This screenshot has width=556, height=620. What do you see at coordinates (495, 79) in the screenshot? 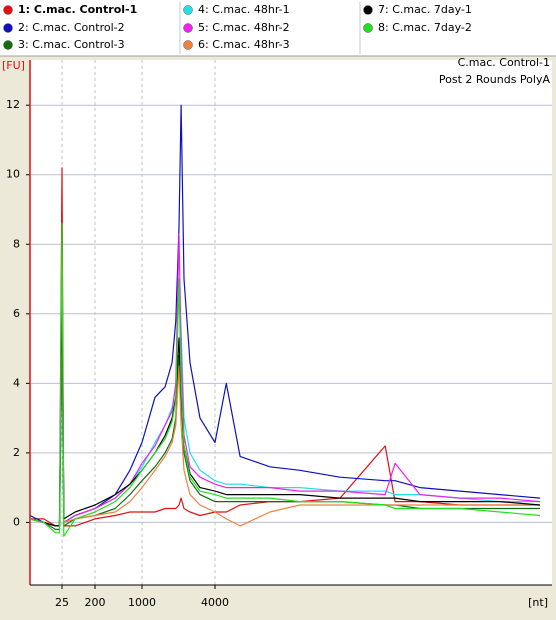
I see `annotation: Post 2 Rounds PolyA` at bounding box center [495, 79].